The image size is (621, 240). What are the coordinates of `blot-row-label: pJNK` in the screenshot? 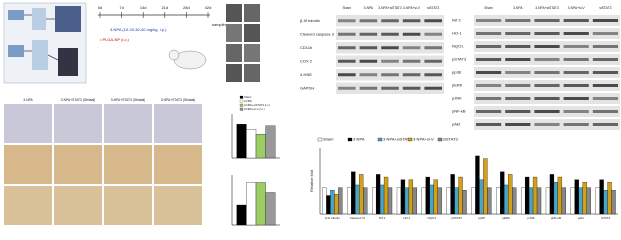 It's located at (457, 98).